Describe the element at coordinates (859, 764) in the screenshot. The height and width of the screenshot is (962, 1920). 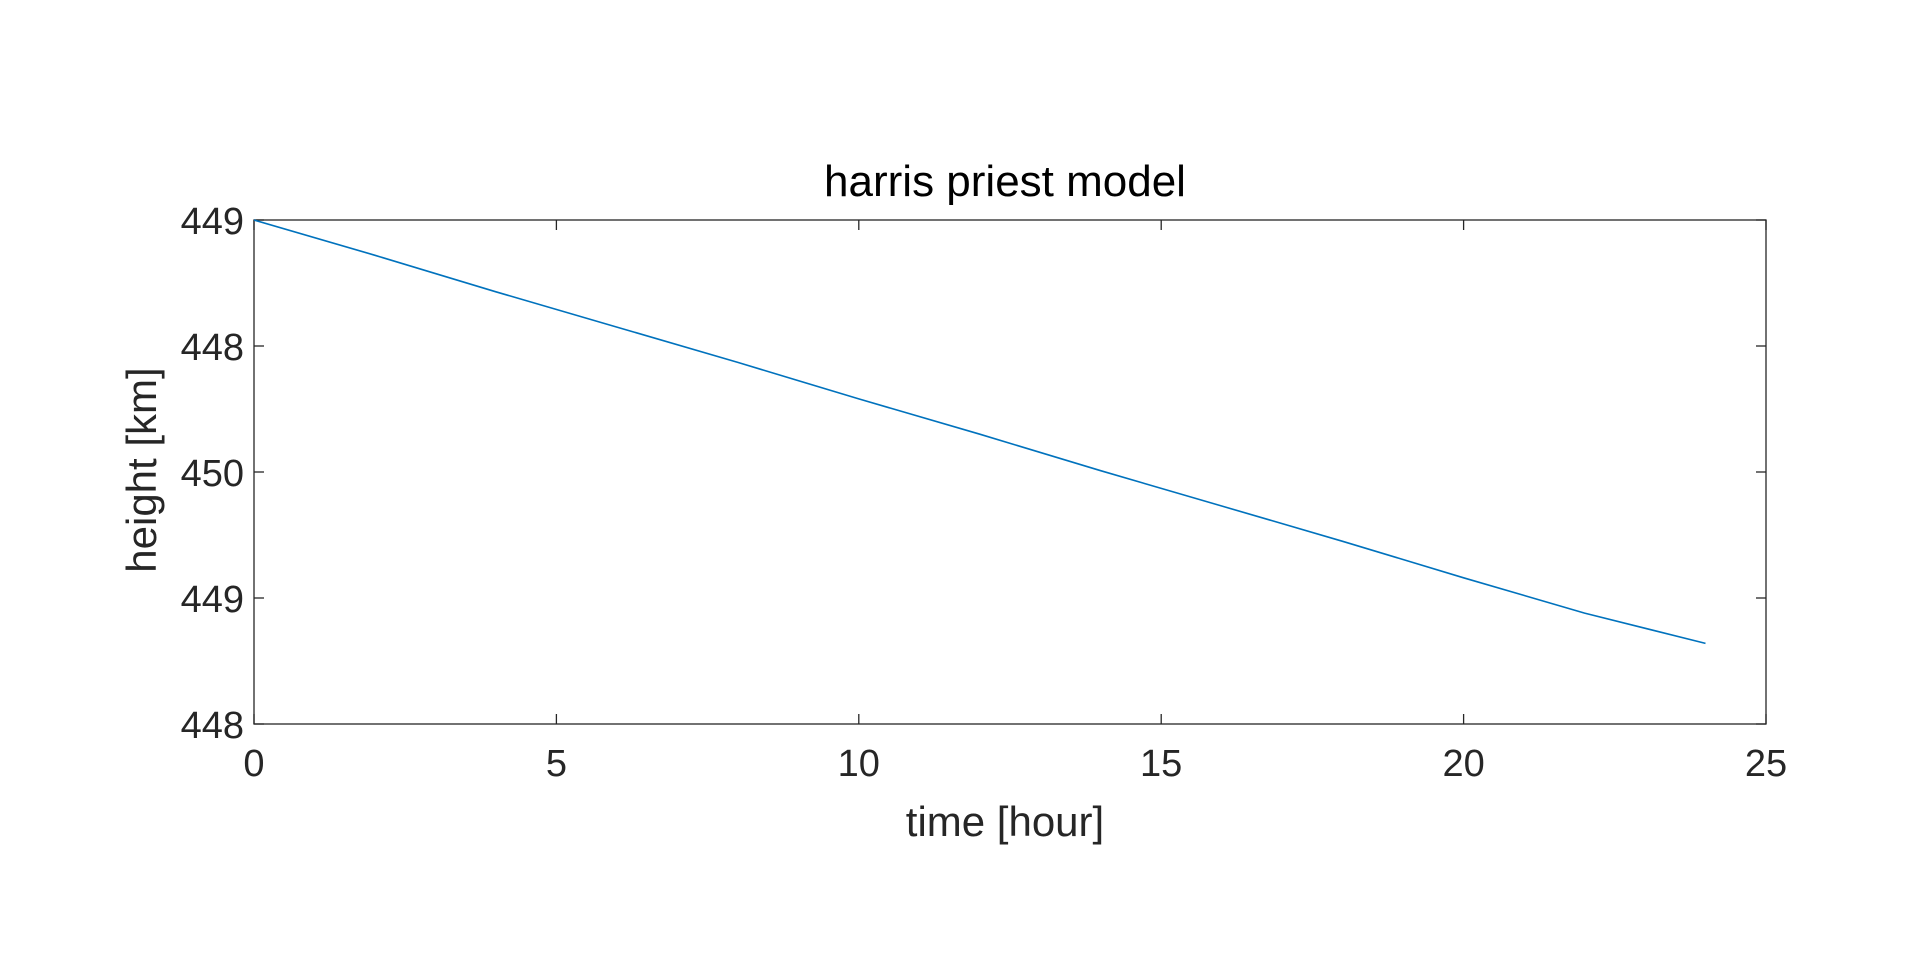
I see `x-tick-label: 10` at that location.